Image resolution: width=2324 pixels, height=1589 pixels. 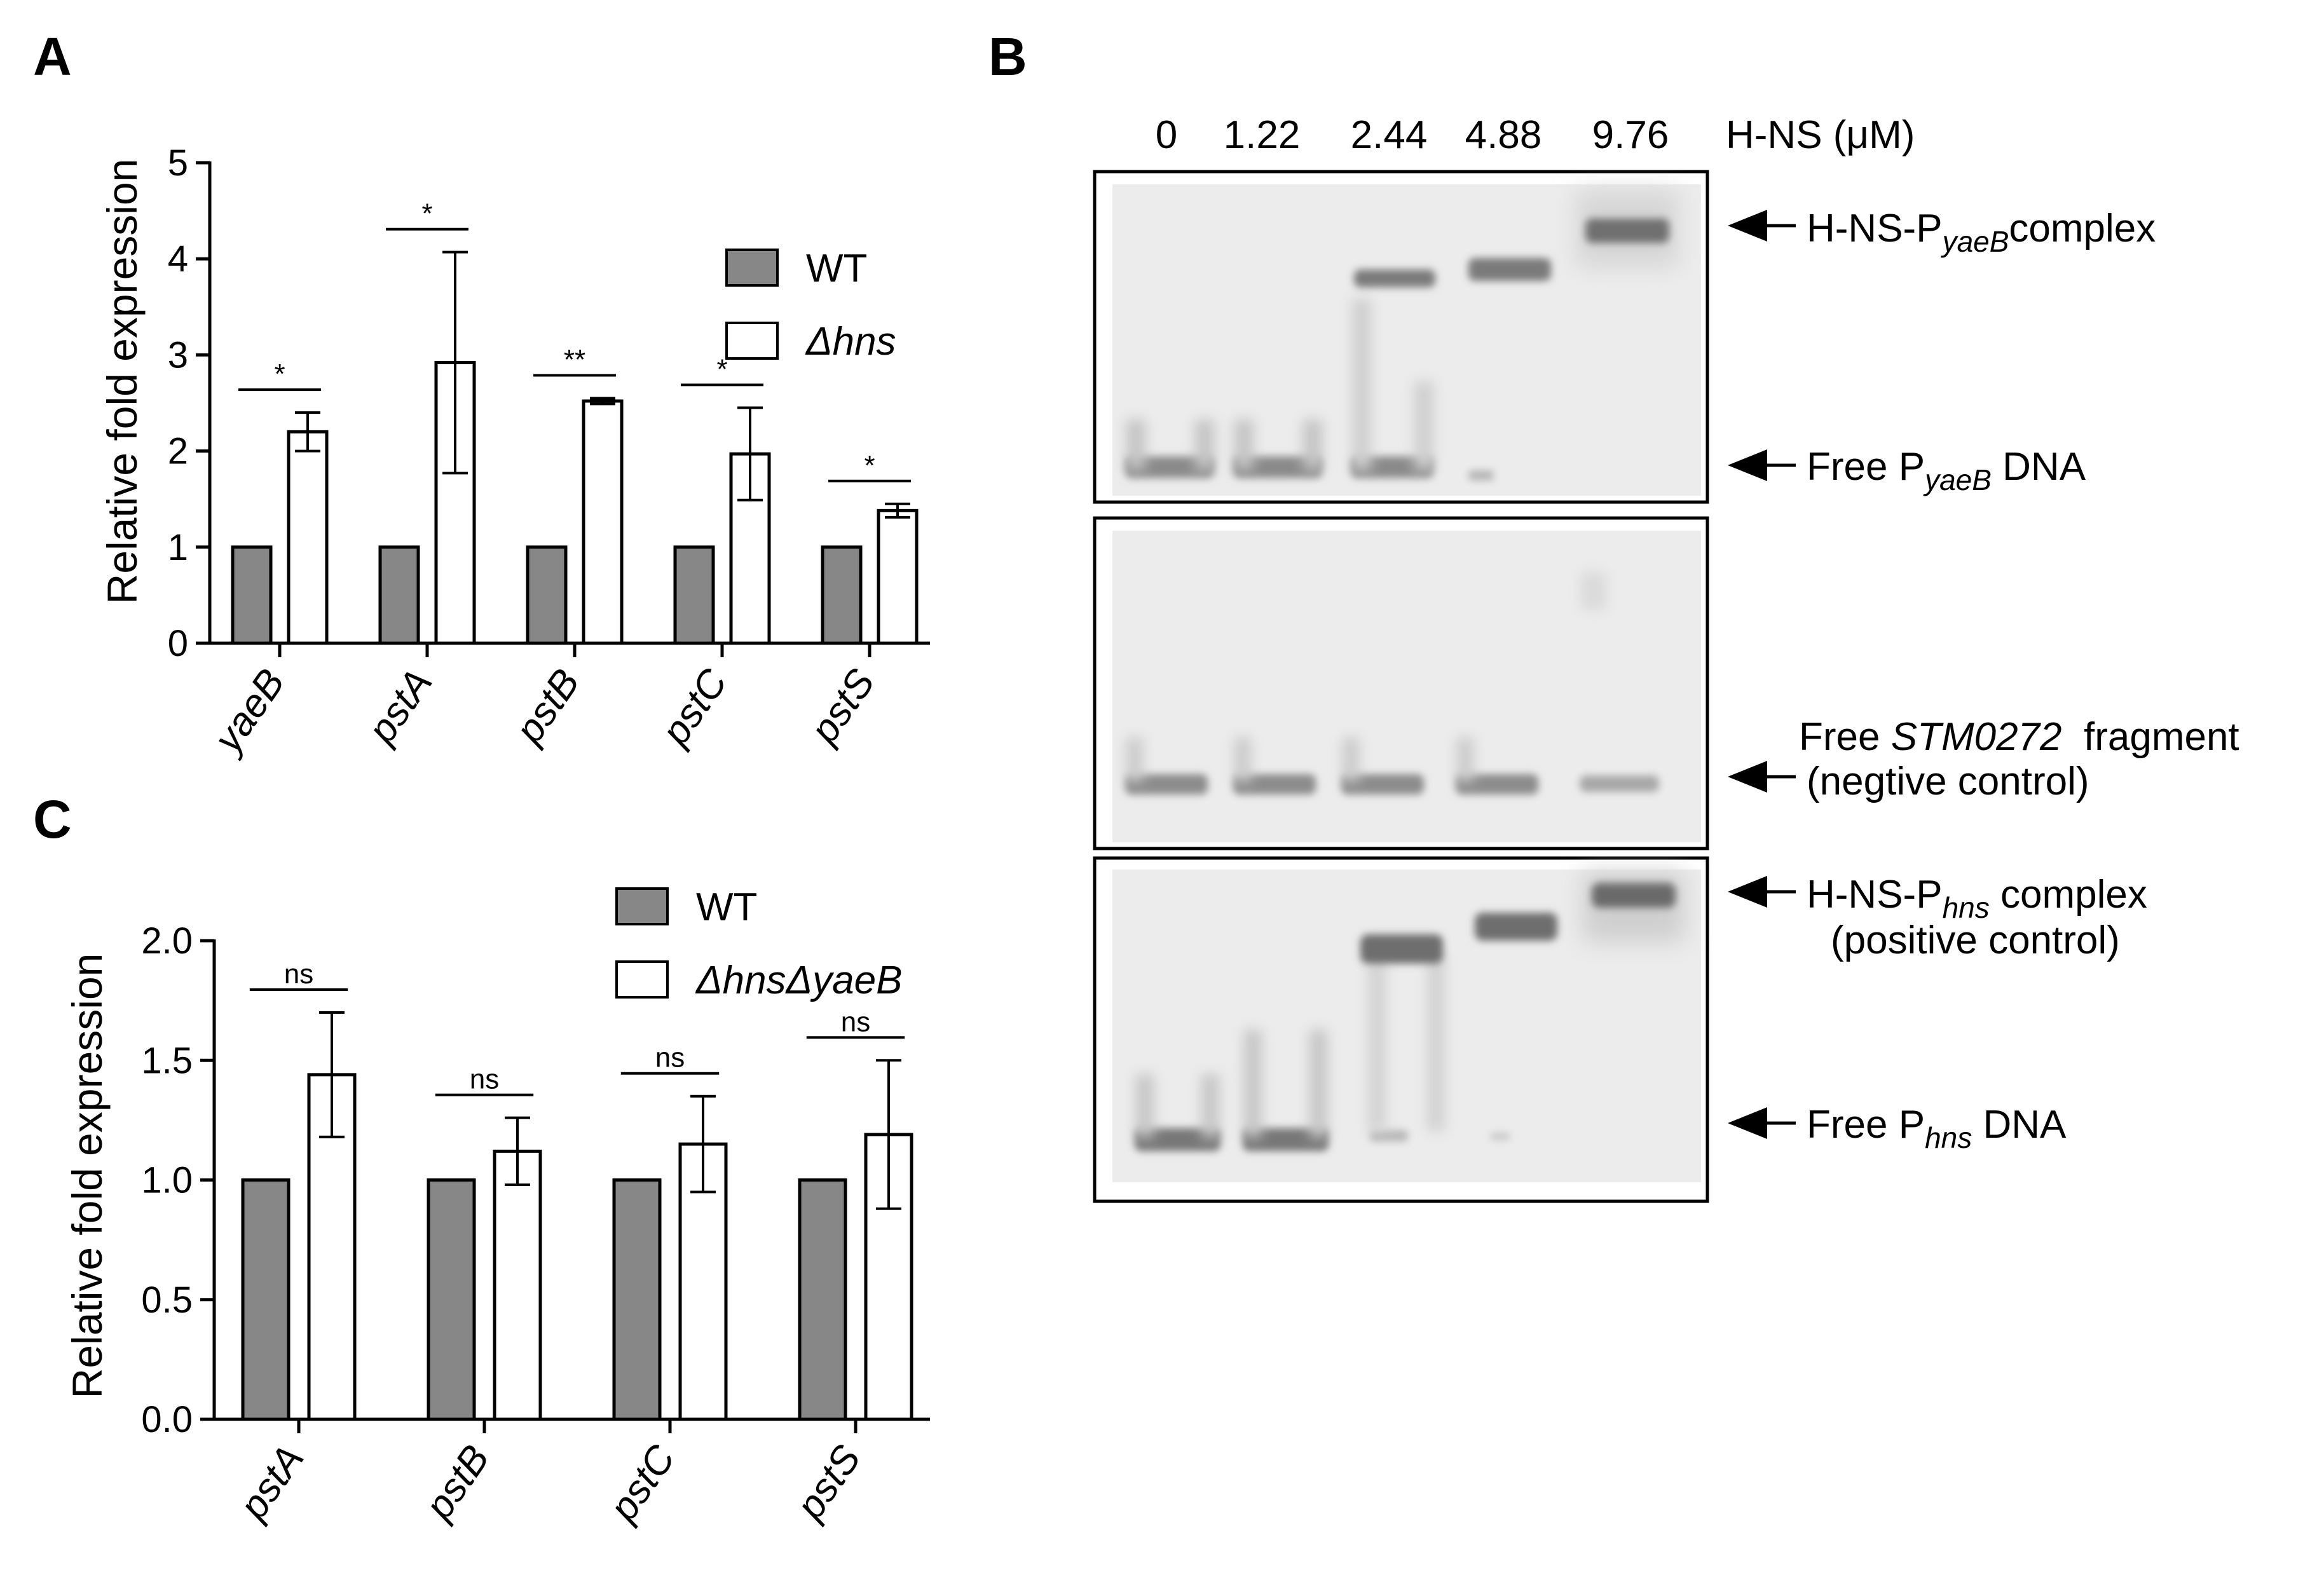 What do you see at coordinates (1262, 135) in the screenshot?
I see `lane-label: 1.22` at bounding box center [1262, 135].